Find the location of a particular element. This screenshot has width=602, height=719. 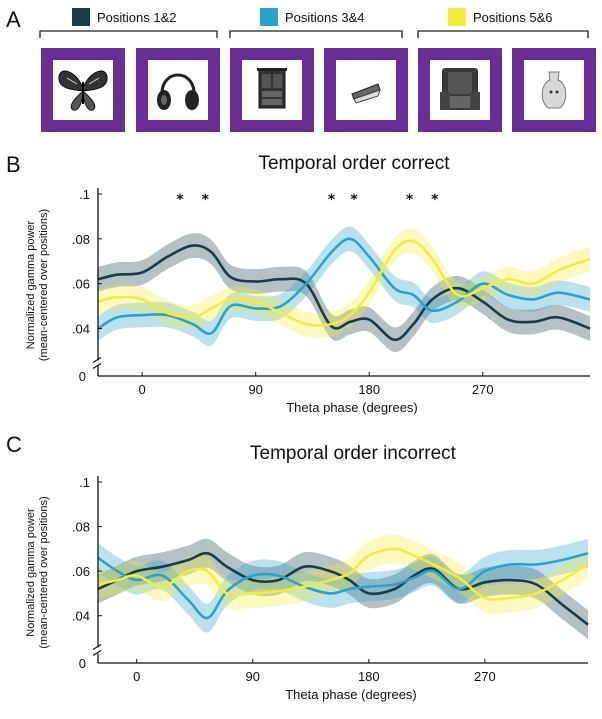

legend-label-positions-5-6: Positions 5&6 is located at coordinates (513, 17).